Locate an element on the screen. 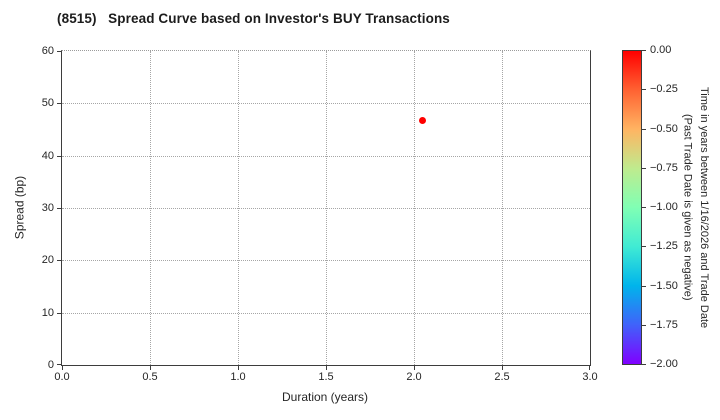 This screenshot has width=720, height=420. colorbar-tick-label-6: −1.50 is located at coordinates (664, 286).